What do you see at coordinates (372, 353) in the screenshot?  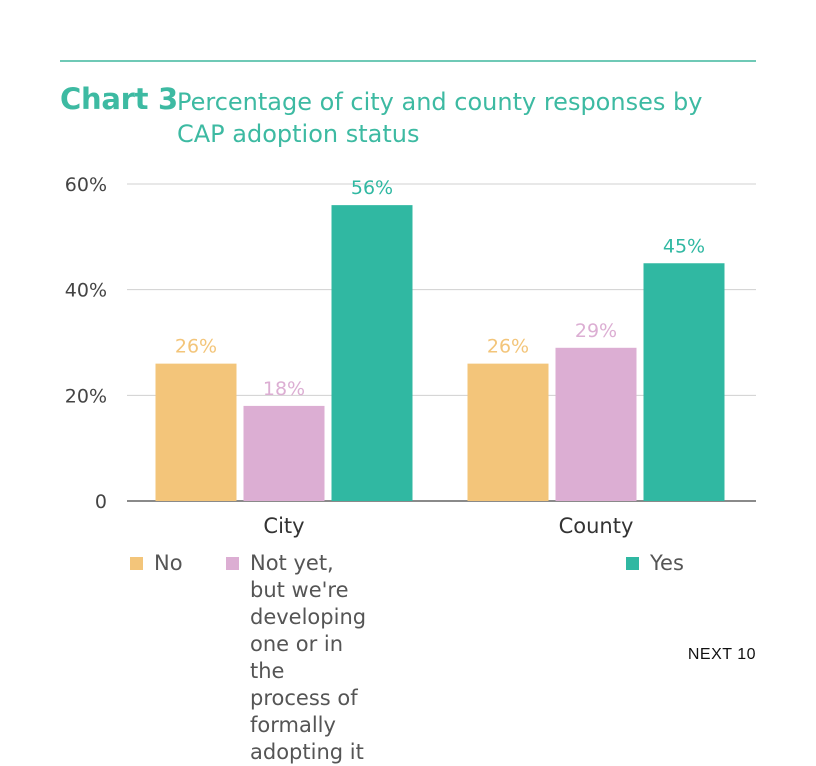 I see `bar-yes-city` at bounding box center [372, 353].